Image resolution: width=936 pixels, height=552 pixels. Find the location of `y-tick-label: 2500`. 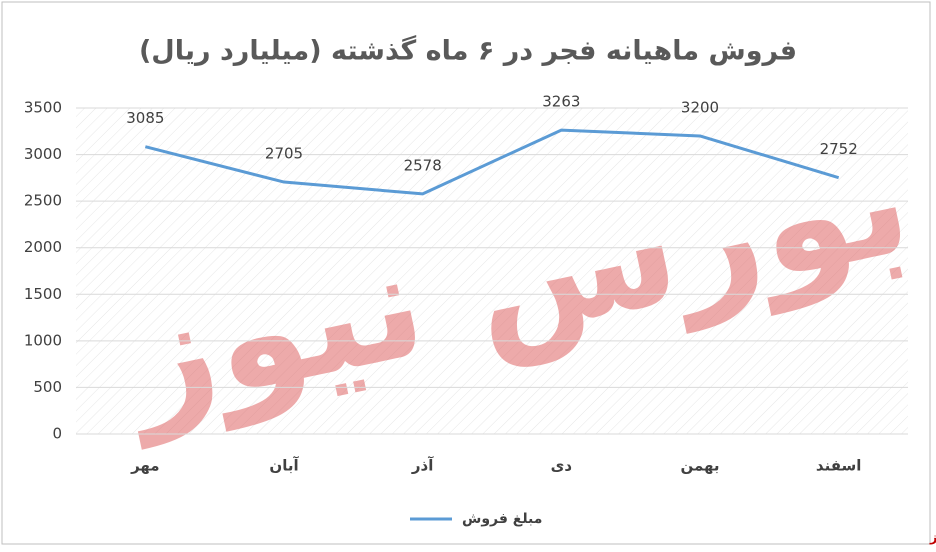

y-tick-label: 2500 is located at coordinates (43, 201).